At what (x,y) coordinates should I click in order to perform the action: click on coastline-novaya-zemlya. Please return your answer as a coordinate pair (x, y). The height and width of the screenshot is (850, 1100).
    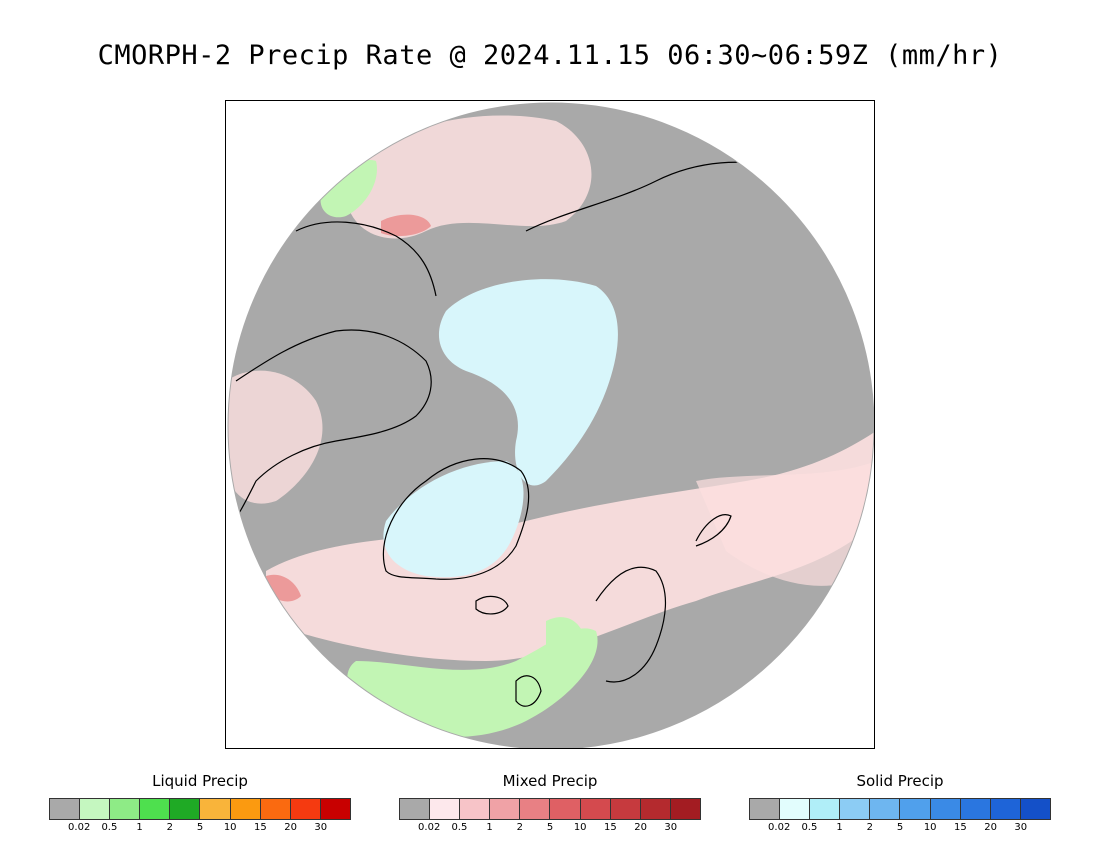
    Looking at the image, I should click on (713, 530).